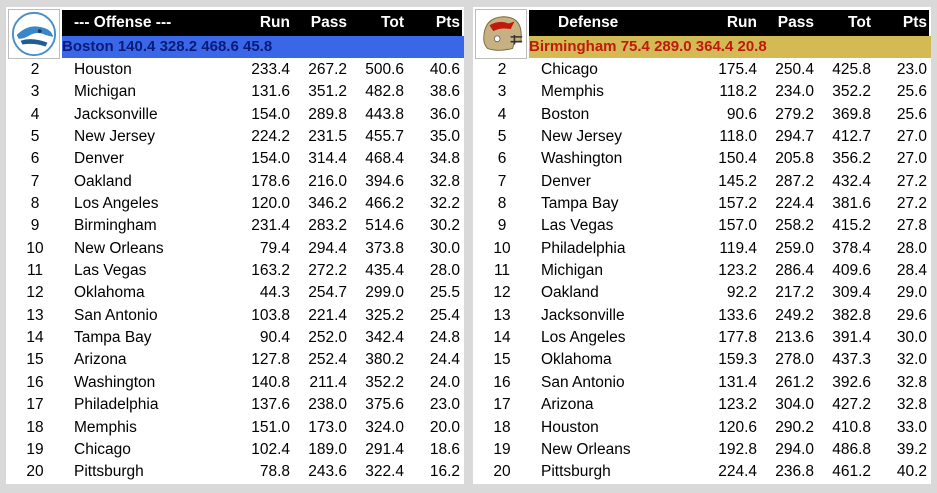 The height and width of the screenshot is (493, 937). What do you see at coordinates (327, 271) in the screenshot?
I see `pass-cell: 272.2` at bounding box center [327, 271].